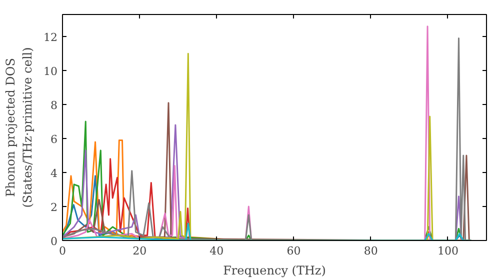 This screenshot has height=280, width=500. I want to click on x-tick-label: 0, so click(62, 251).